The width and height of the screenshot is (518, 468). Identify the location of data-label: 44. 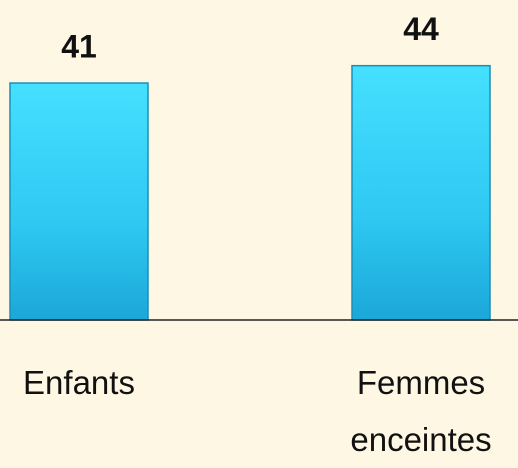
(421, 29).